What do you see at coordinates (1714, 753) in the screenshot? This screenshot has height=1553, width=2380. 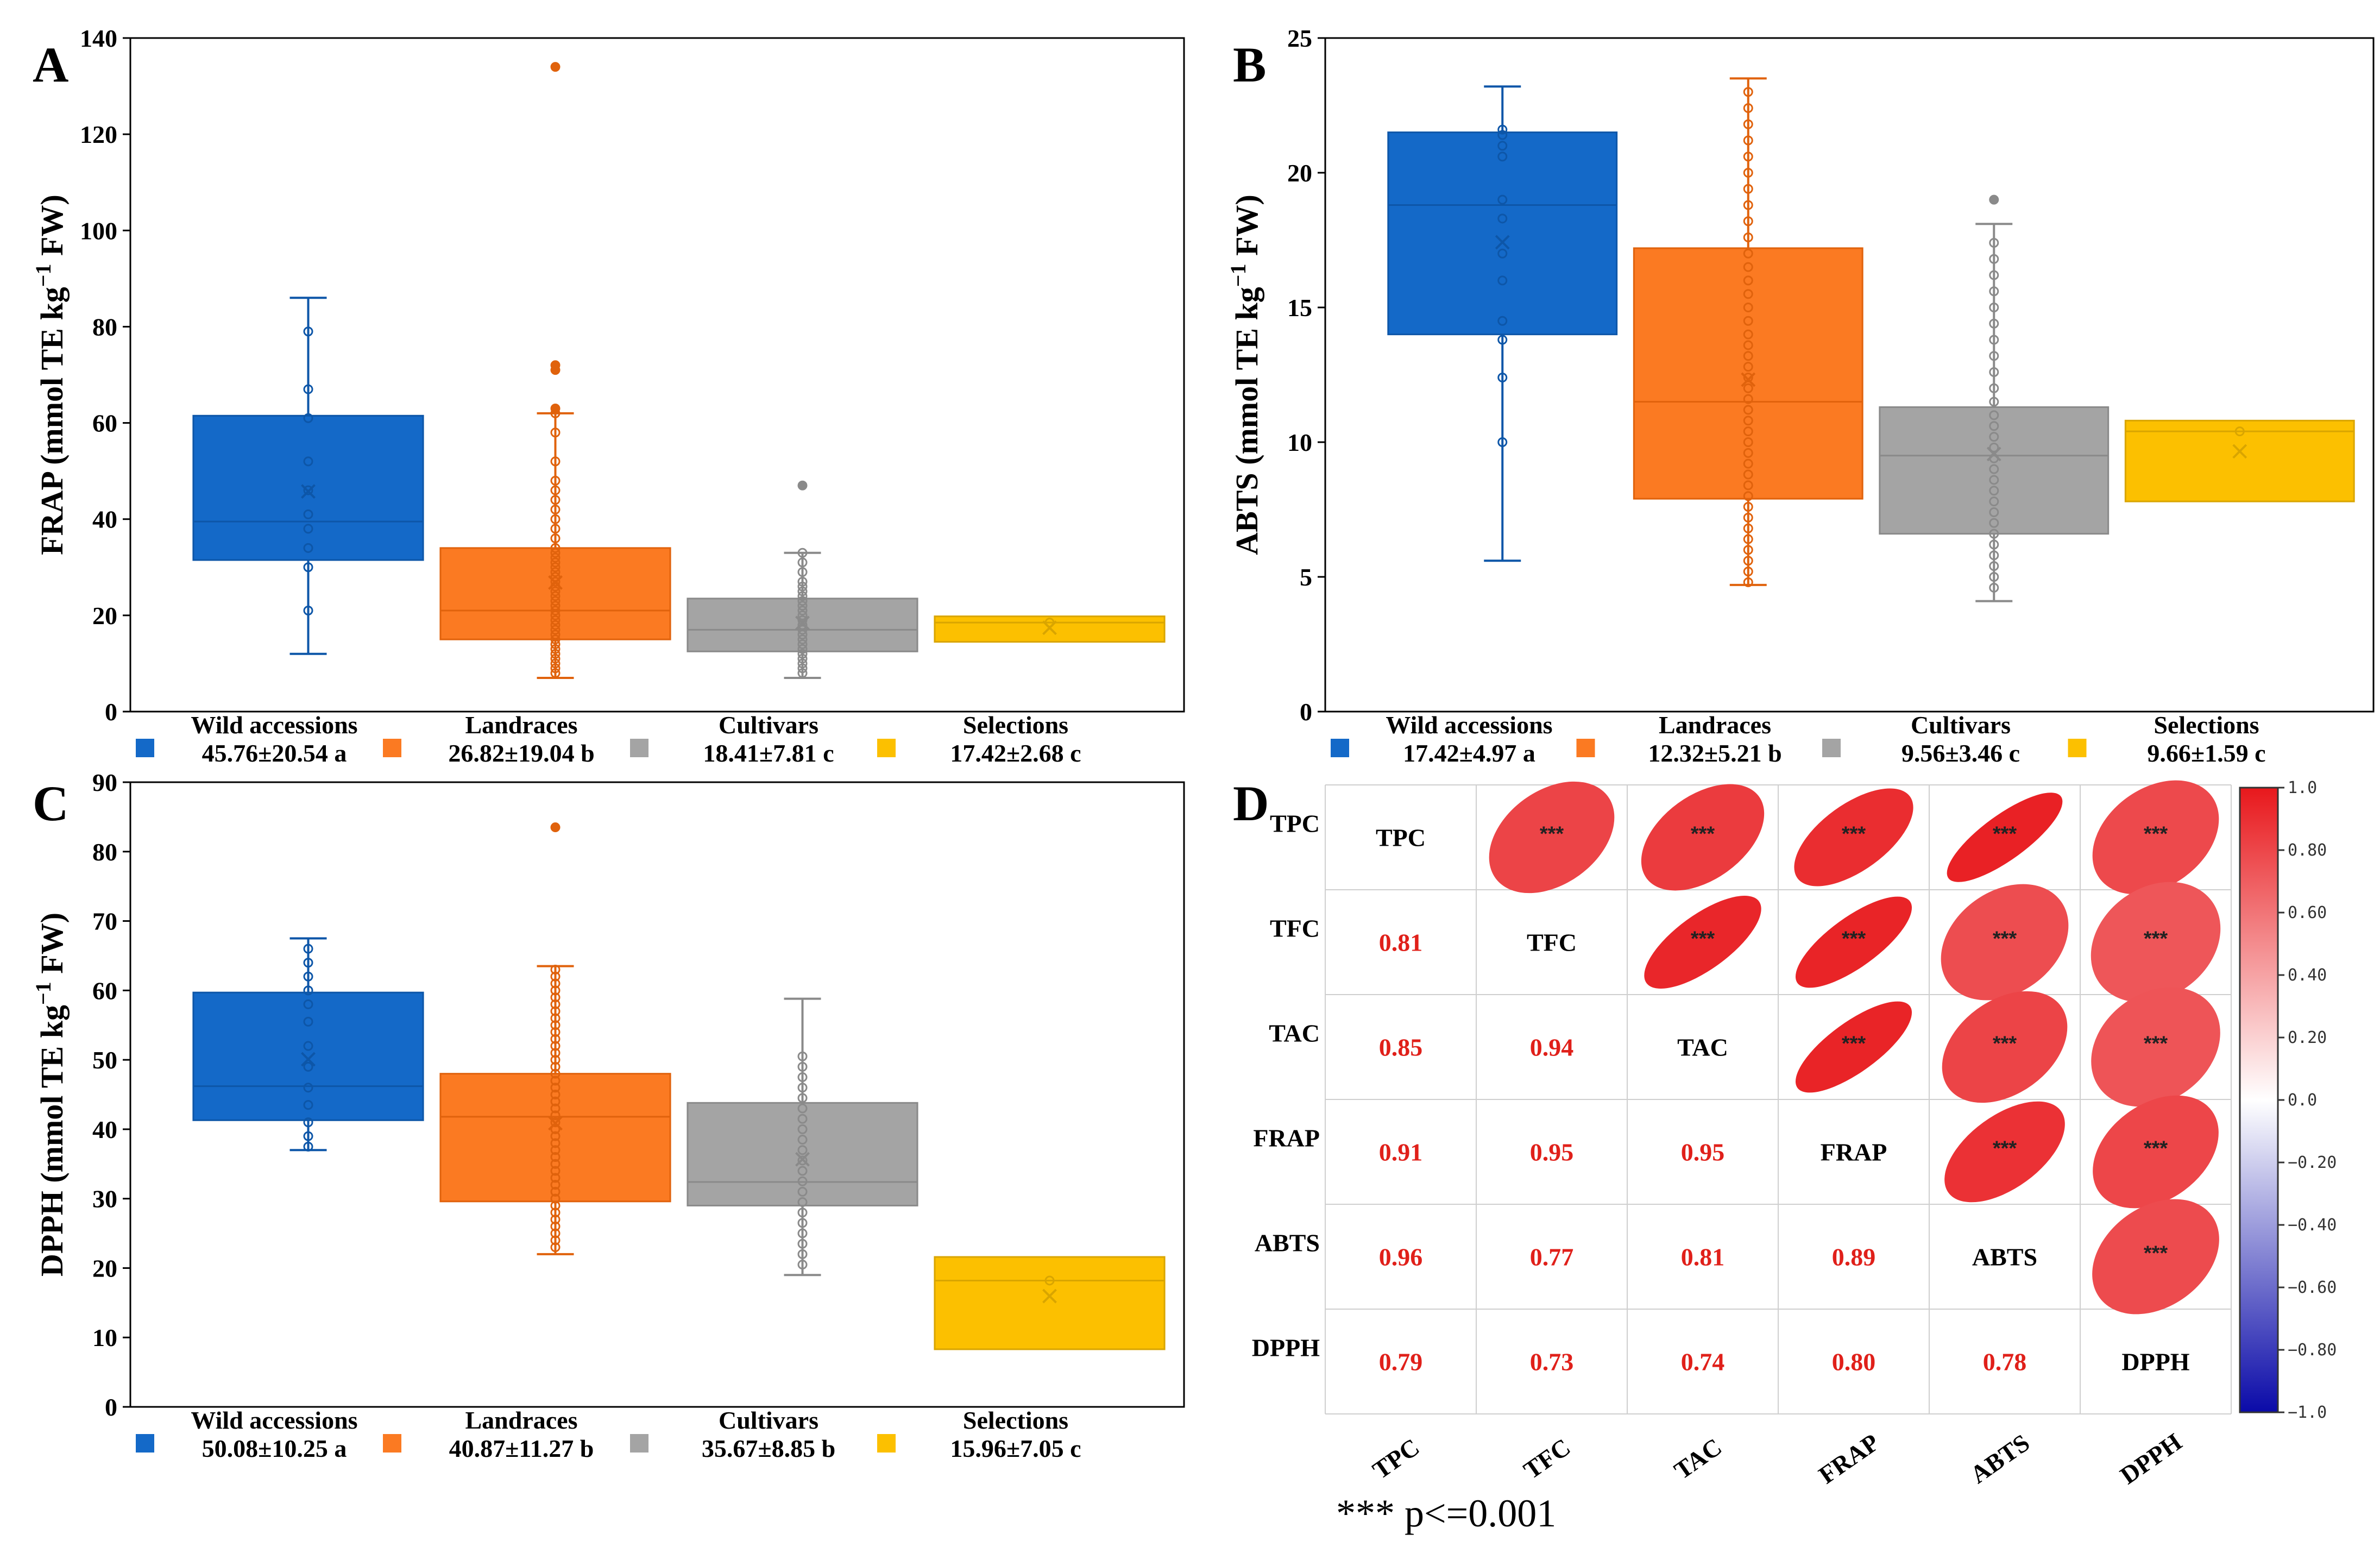 I see `legend-group-stat: 12.32±5.21 b` at bounding box center [1714, 753].